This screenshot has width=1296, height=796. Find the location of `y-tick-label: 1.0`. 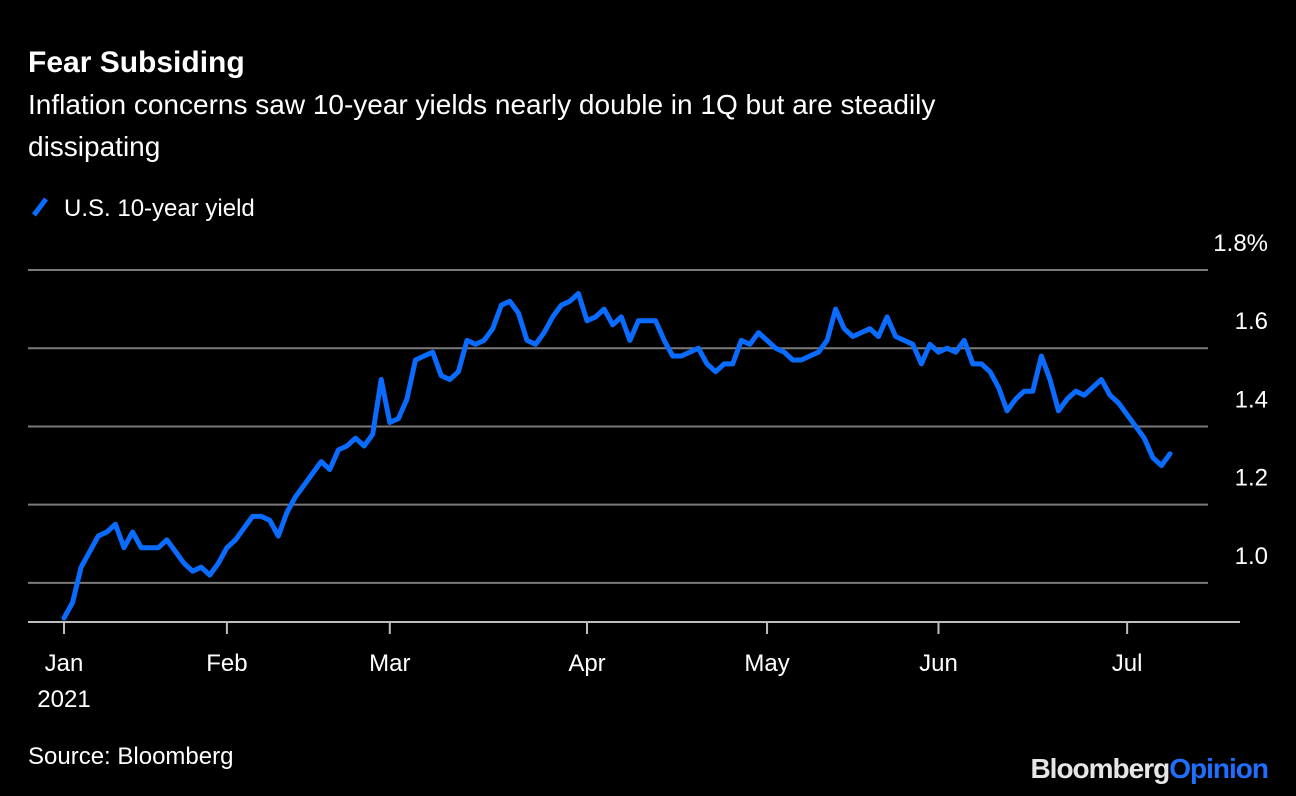

y-tick-label: 1.0 is located at coordinates (1251, 556).